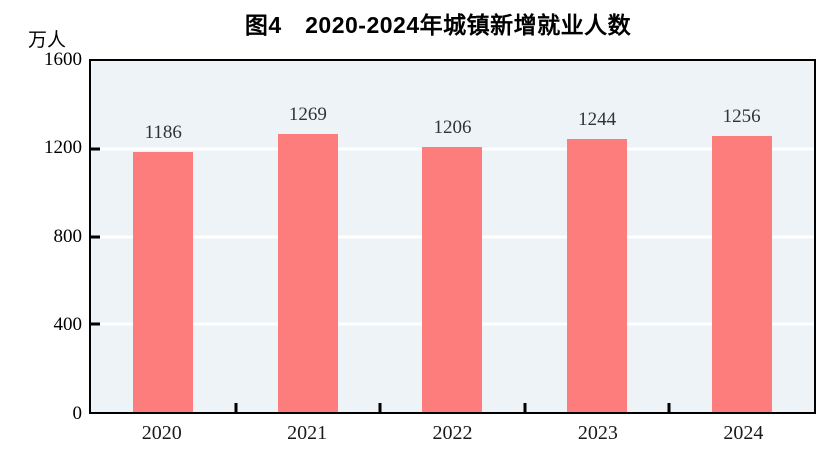 This screenshot has width=832, height=461. Describe the element at coordinates (307, 273) in the screenshot. I see `bar-2021` at that location.